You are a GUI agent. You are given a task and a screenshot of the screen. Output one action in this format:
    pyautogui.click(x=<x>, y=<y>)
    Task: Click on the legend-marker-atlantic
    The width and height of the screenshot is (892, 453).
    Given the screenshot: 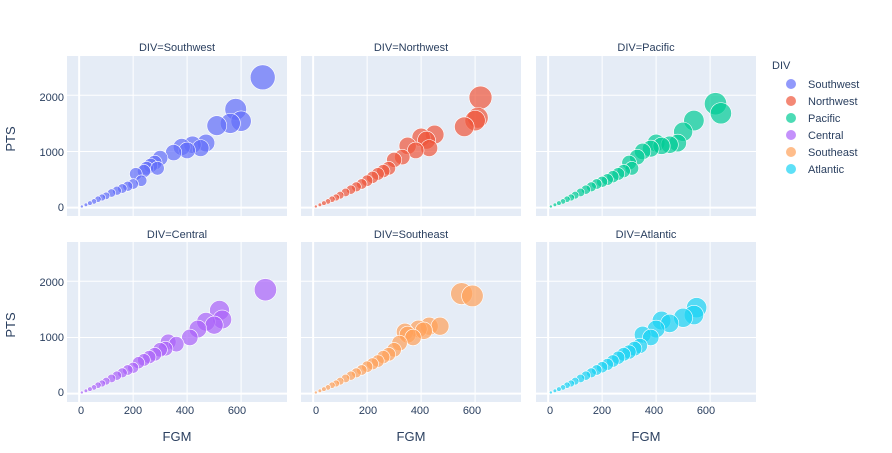 What is the action you would take?
    pyautogui.click(x=791, y=169)
    